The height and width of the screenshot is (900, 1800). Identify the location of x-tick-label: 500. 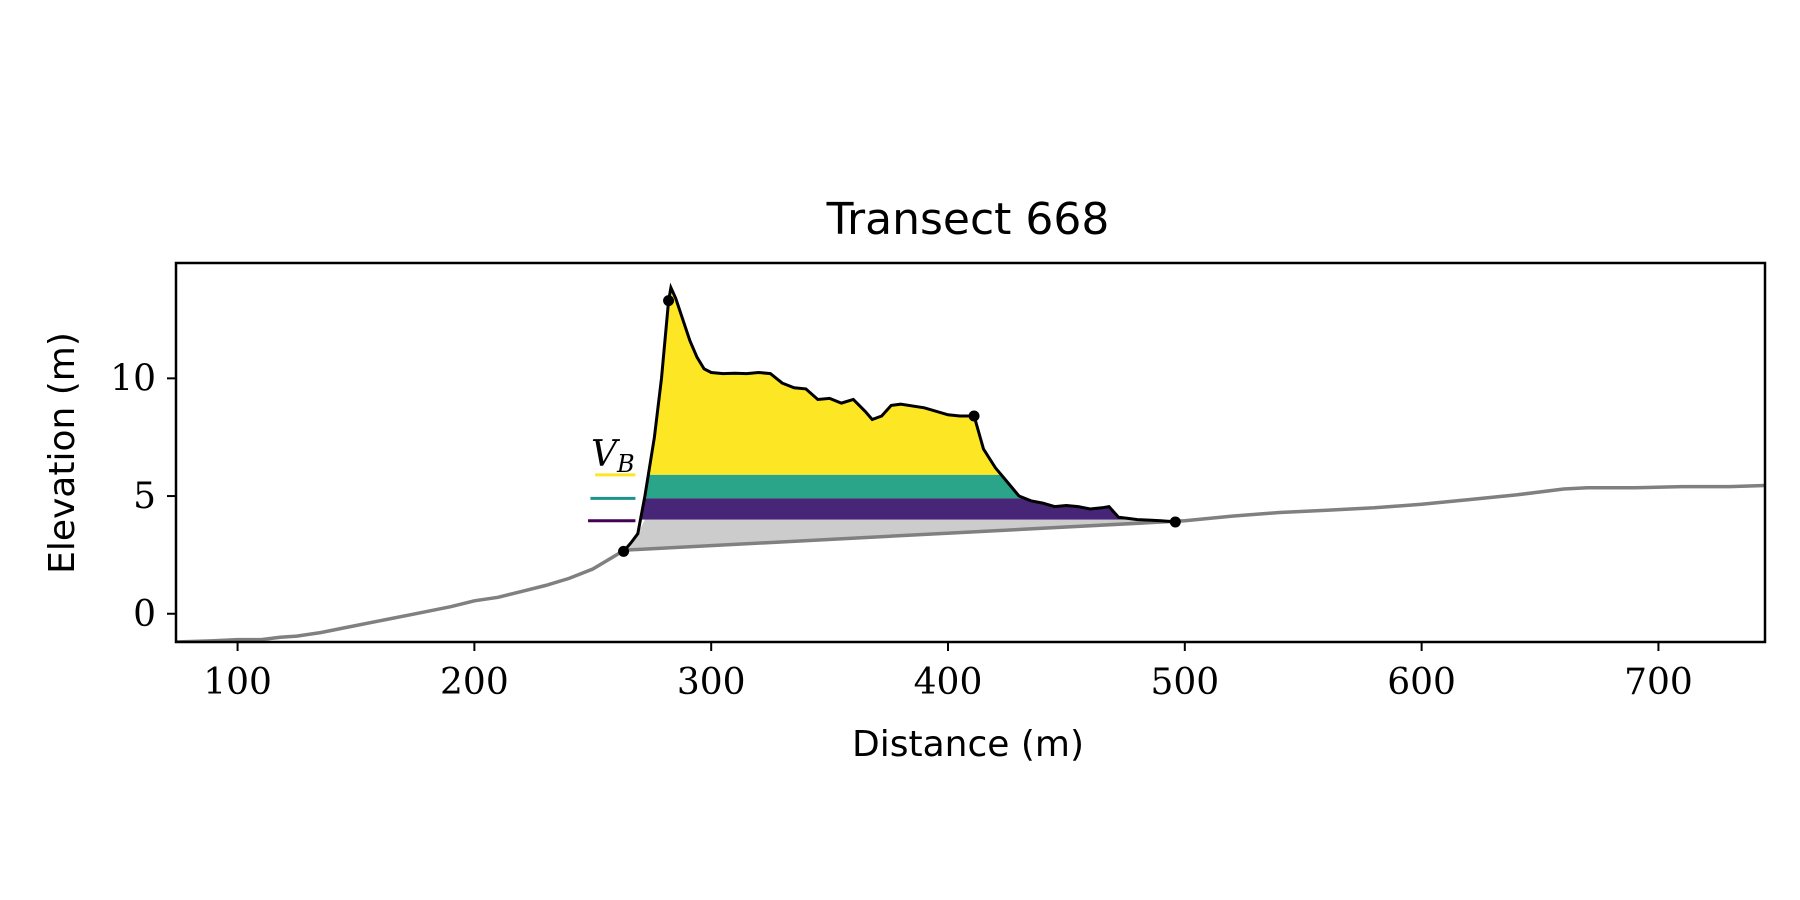
(1184, 682).